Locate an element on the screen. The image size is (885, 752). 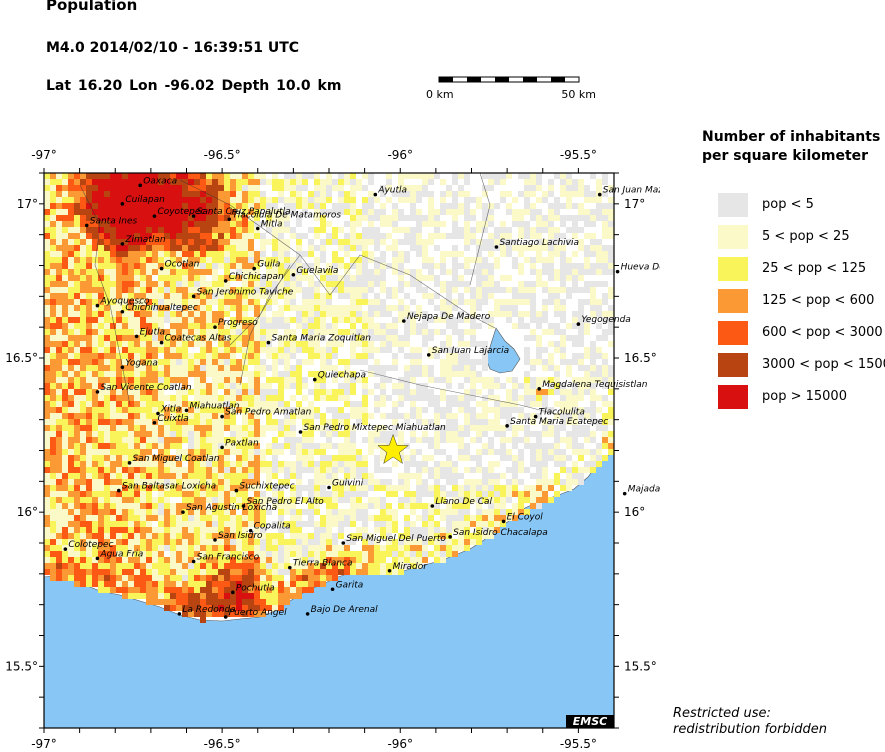
place-label: Cuilapan is located at coordinates (145, 200).